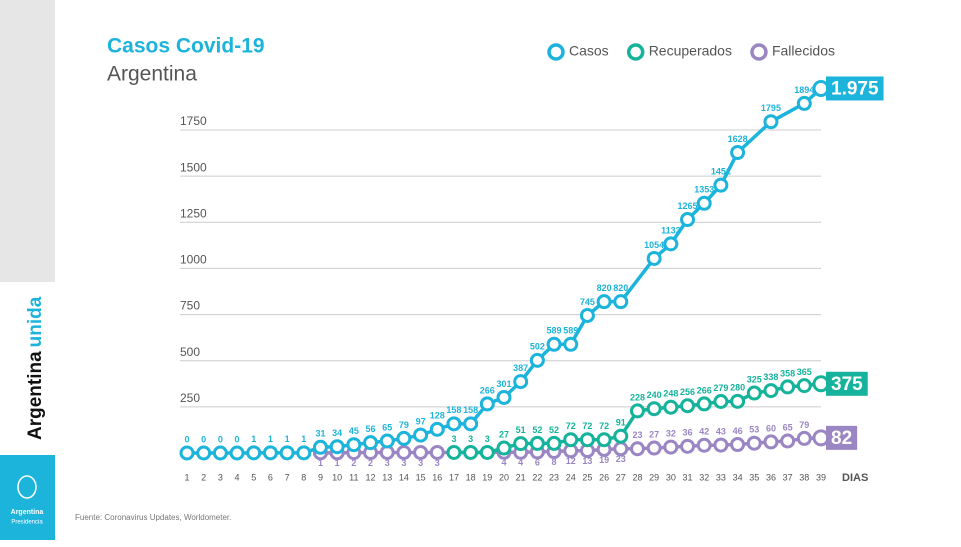 The image size is (961, 547). What do you see at coordinates (671, 230) in the screenshot?
I see `data-label: 1133` at bounding box center [671, 230].